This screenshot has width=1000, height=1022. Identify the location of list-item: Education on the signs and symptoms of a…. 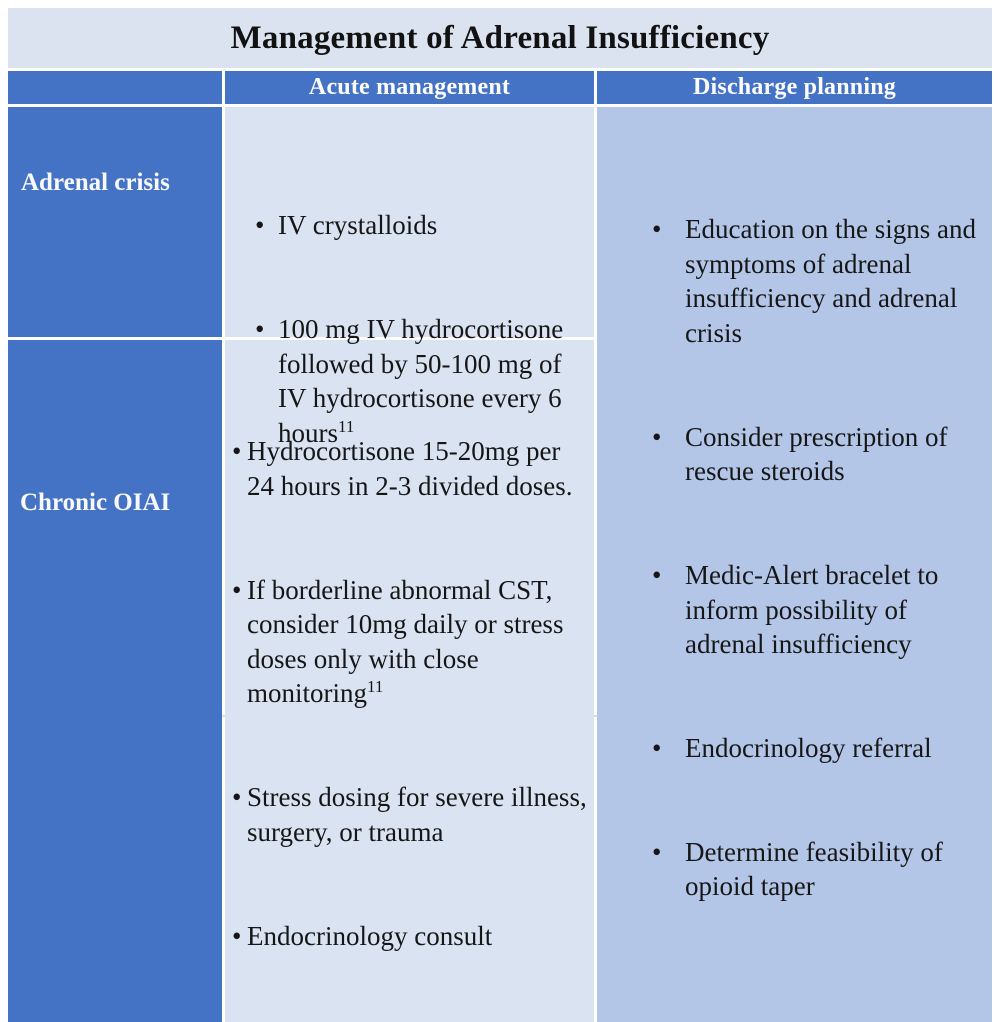
(794, 281).